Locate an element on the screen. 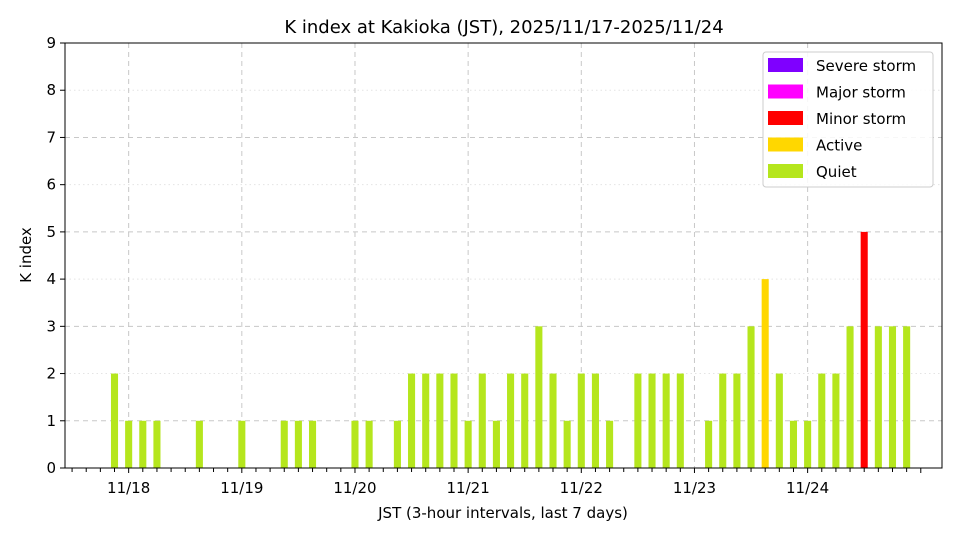 This screenshot has height=540, width=960. x-axis: 11/18 11/19 11/20 11/21 11/22 11/23 11/24 is located at coordinates (496, 482).